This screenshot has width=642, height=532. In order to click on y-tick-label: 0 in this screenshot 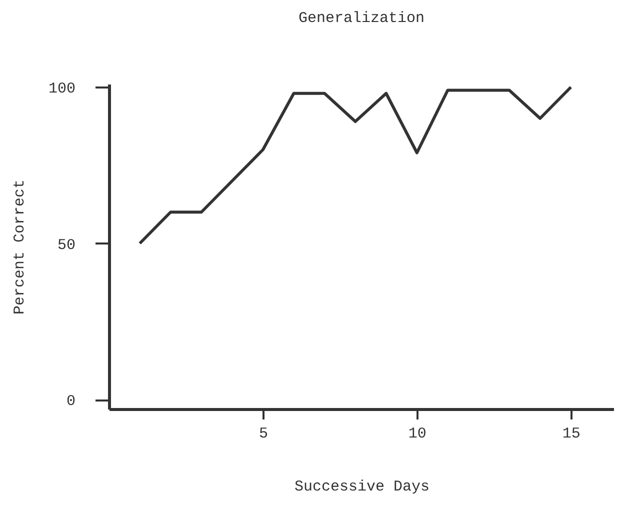, I will do `click(71, 401)`.